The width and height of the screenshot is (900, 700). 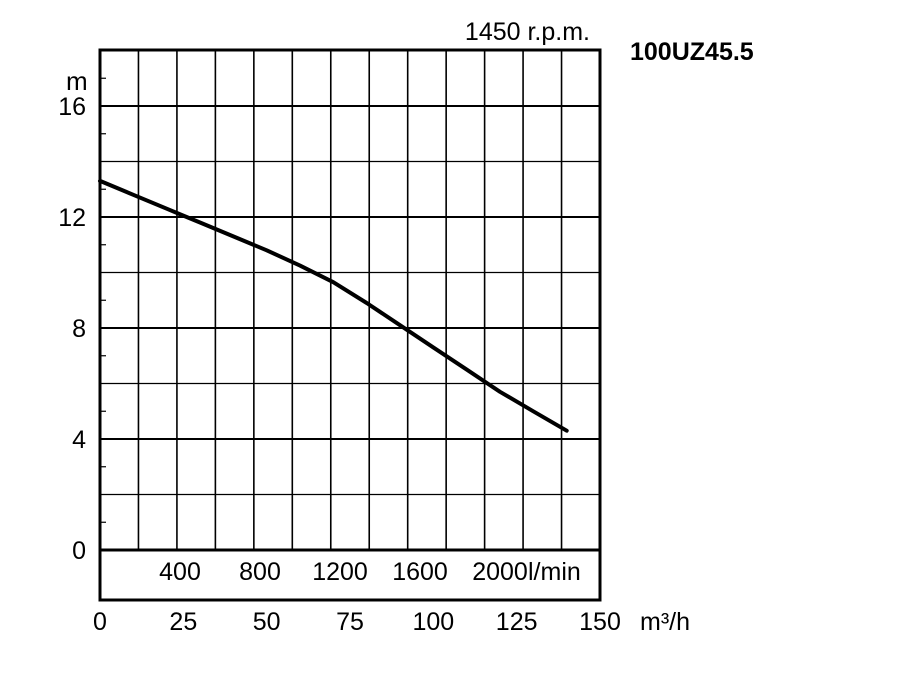 I want to click on y-tick-label: 0, so click(x=79, y=551).